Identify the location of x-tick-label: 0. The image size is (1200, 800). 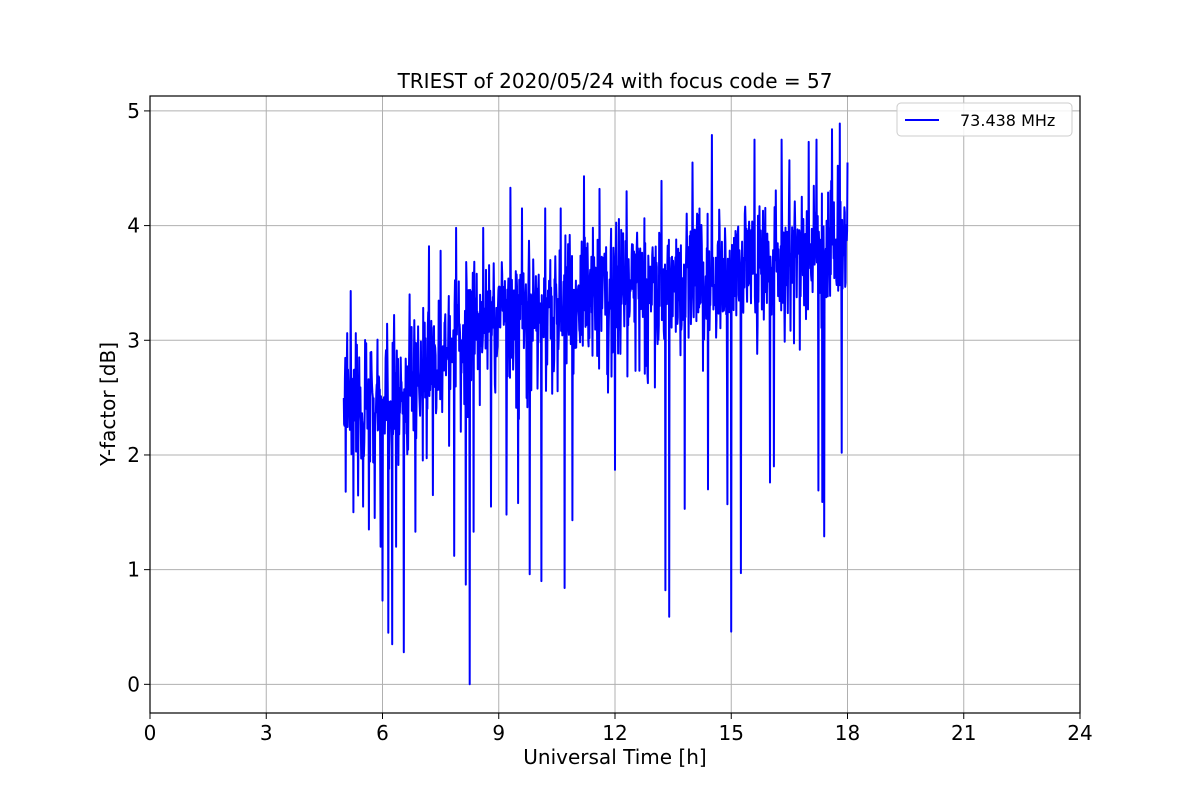
(150, 733).